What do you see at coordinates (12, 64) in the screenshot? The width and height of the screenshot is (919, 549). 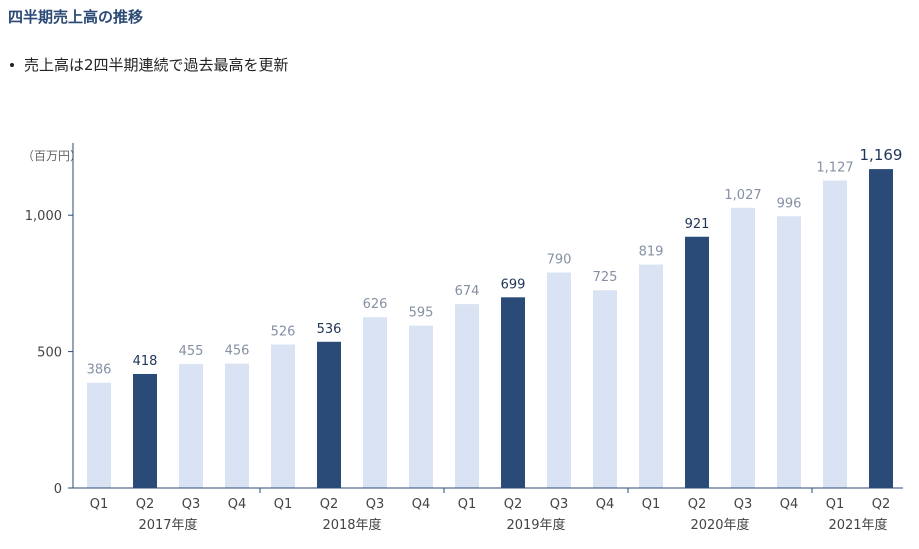 I see `bullet-dot-icon` at bounding box center [12, 64].